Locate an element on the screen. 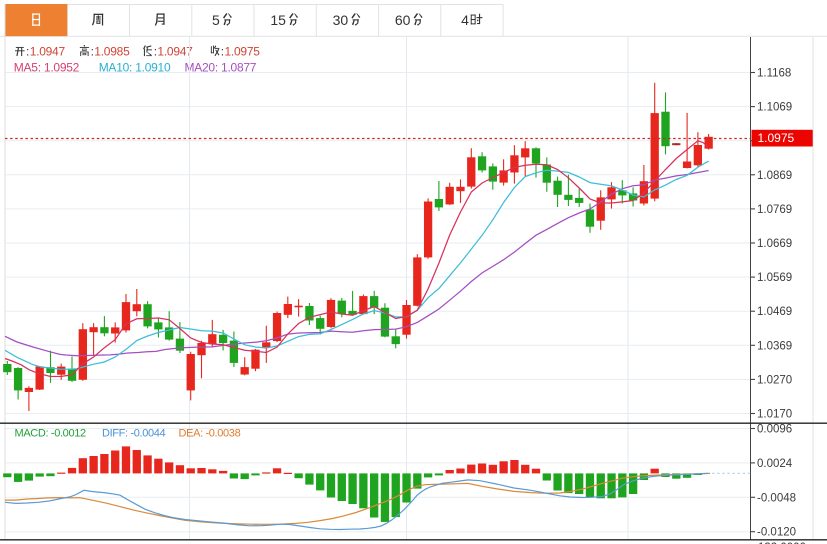  svg-text: 1.0569 is located at coordinates (774, 278).